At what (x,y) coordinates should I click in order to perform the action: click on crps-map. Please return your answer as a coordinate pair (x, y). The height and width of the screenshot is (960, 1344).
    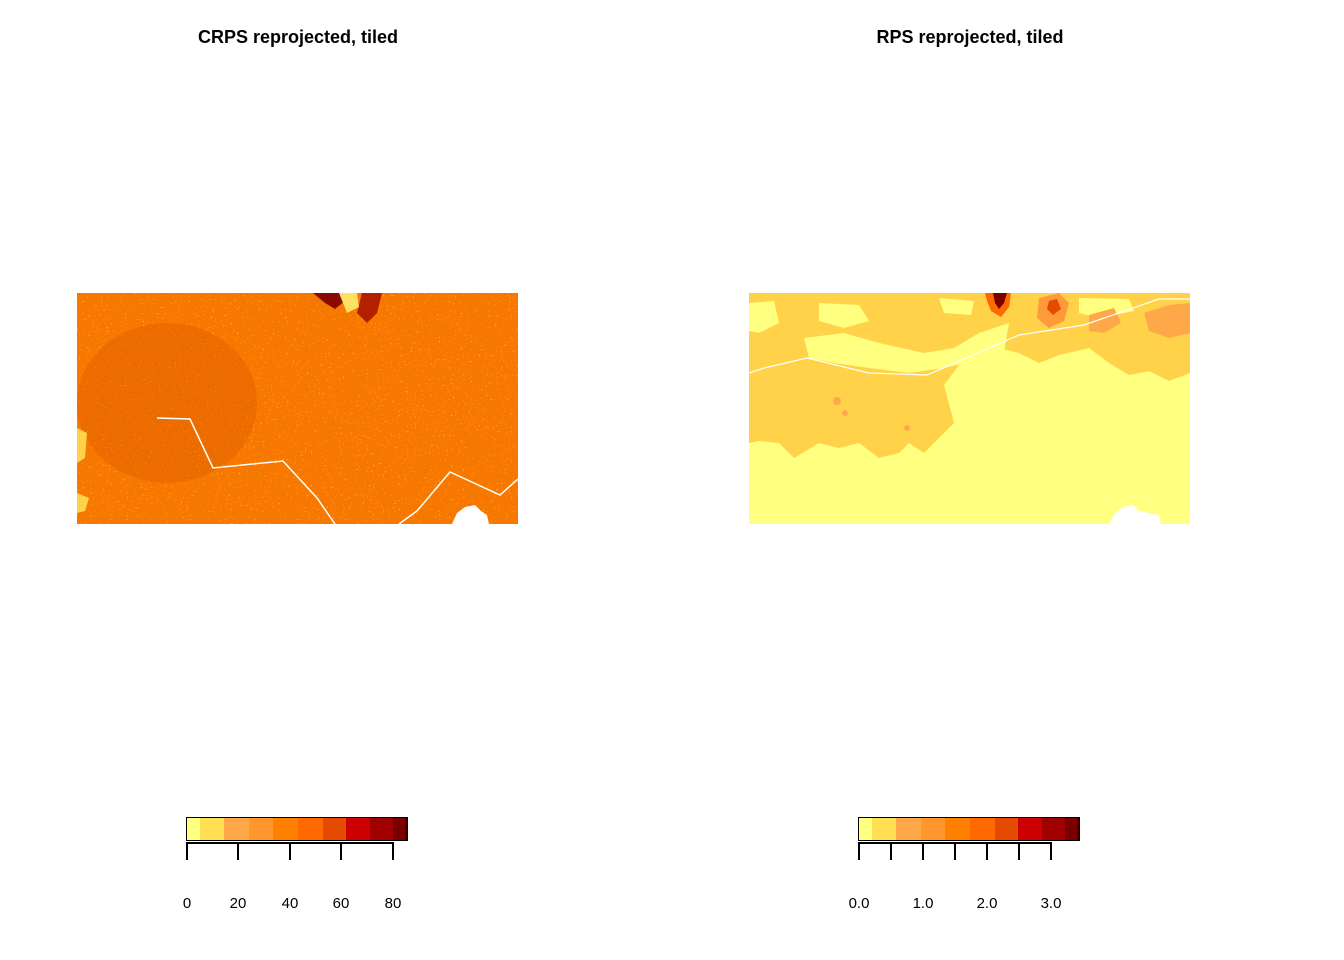
    Looking at the image, I should click on (297, 408).